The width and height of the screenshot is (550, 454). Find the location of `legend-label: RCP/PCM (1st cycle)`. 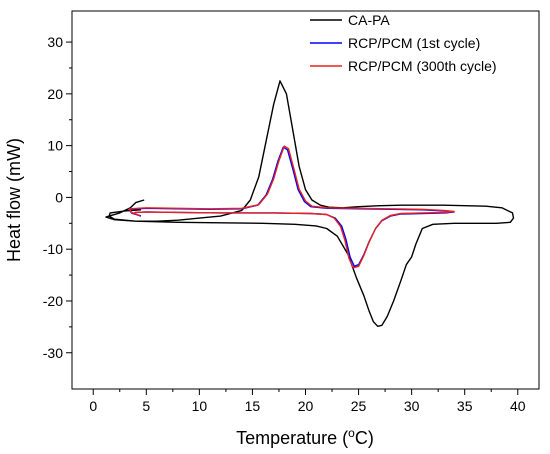

legend-label: RCP/PCM (1st cycle) is located at coordinates (414, 43).